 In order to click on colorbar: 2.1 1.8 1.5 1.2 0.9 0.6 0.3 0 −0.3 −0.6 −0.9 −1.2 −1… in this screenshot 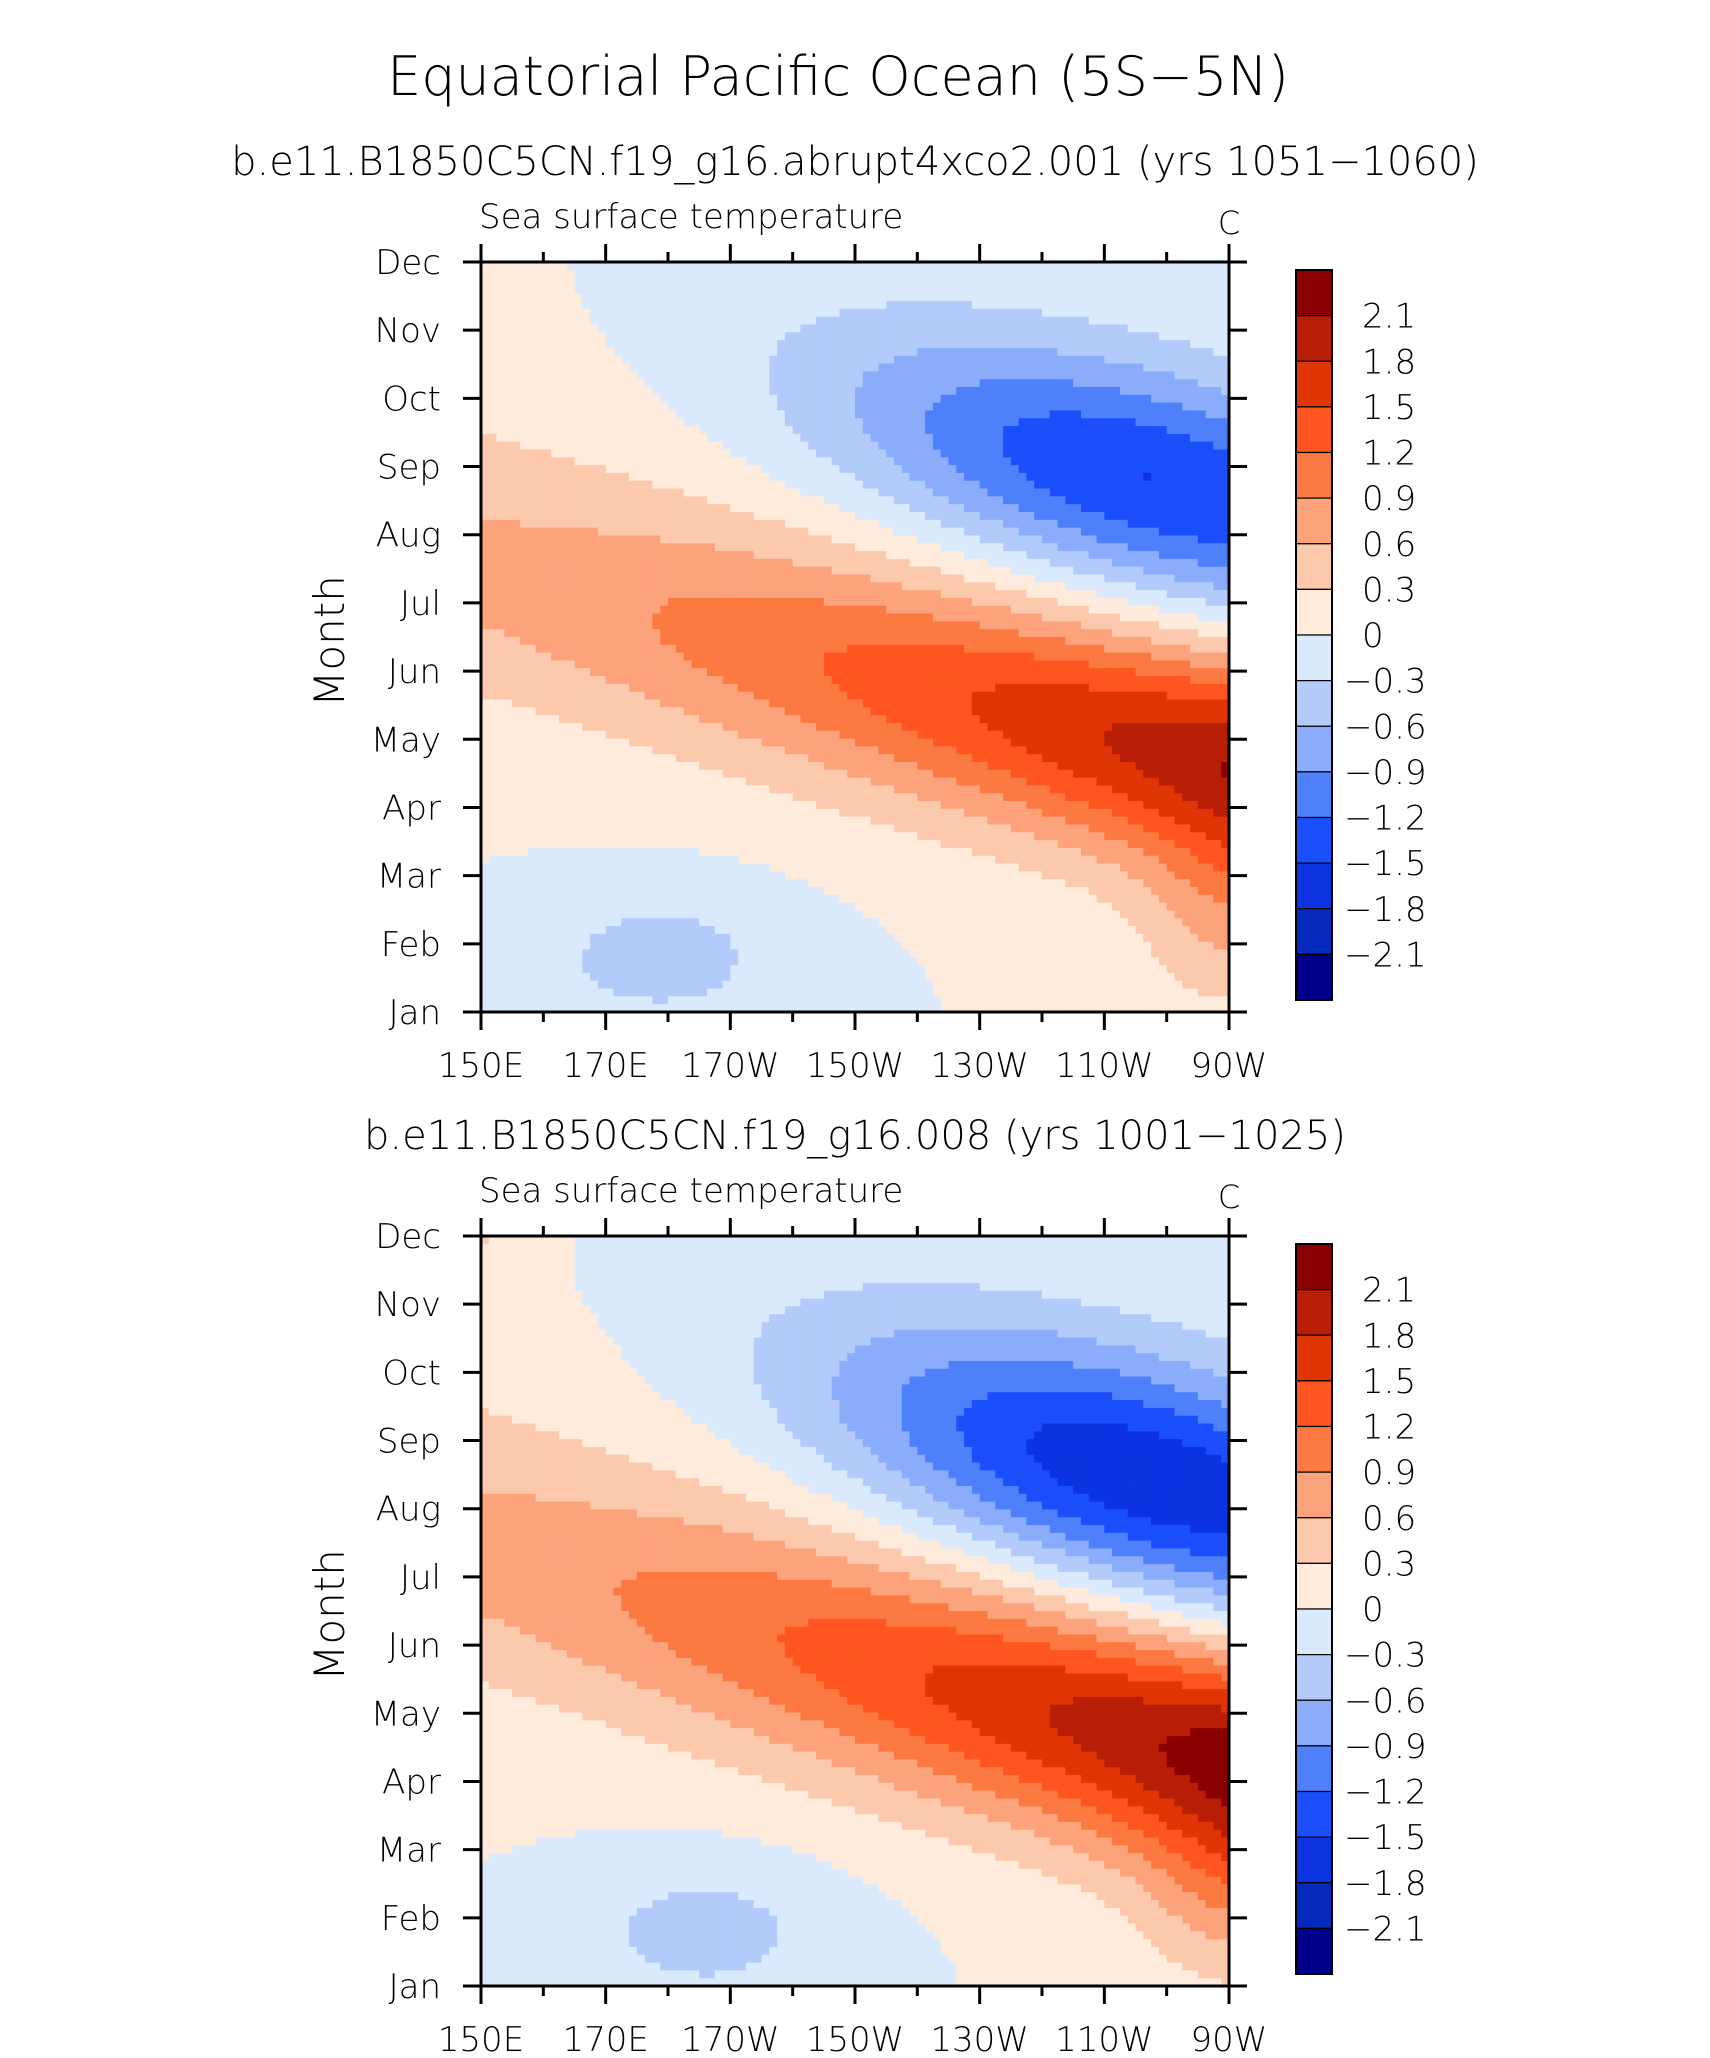, I will do `click(1361, 1609)`.